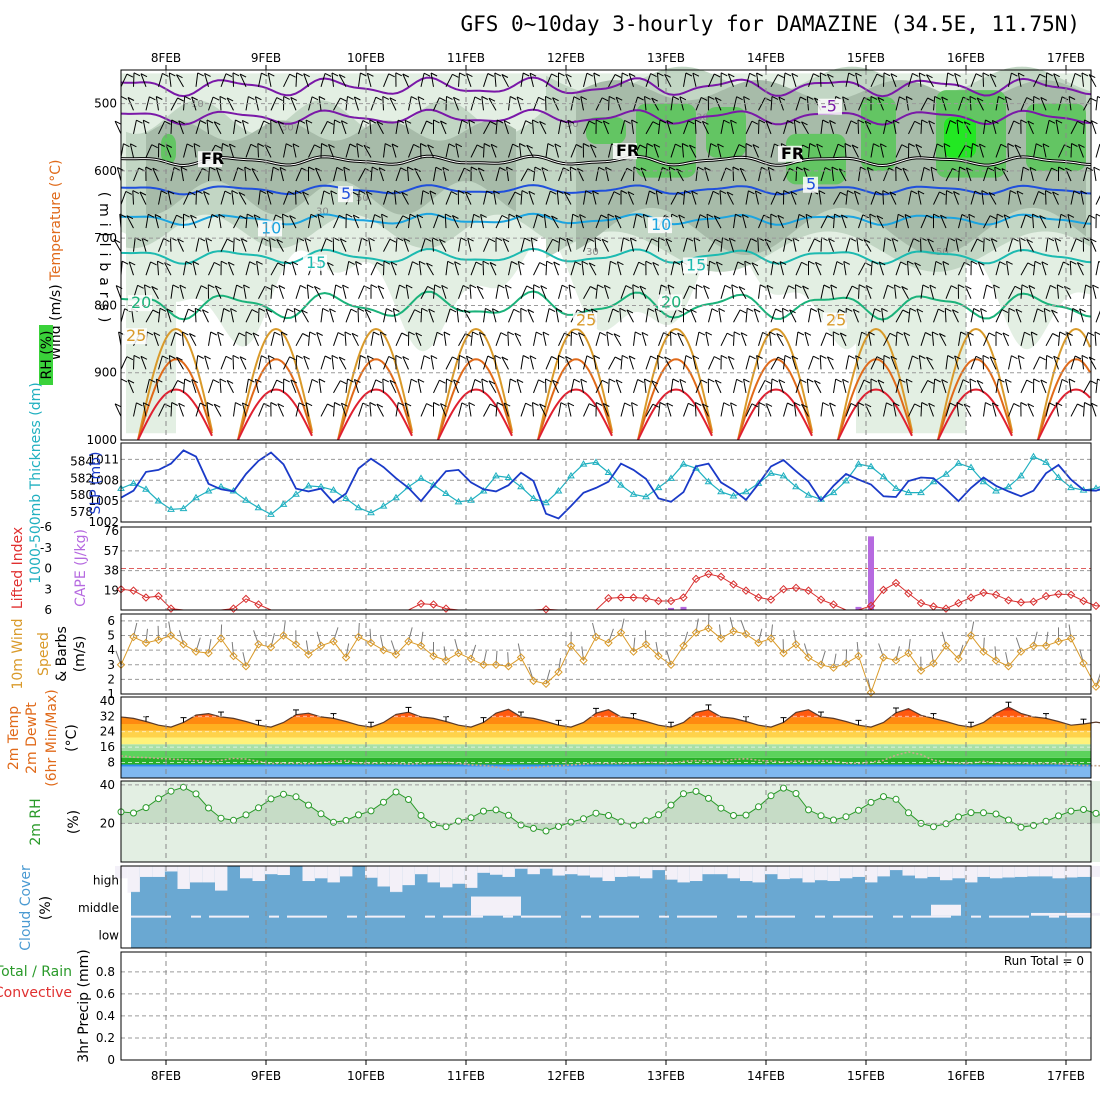  I want to click on cape-bar, so click(871, 573).